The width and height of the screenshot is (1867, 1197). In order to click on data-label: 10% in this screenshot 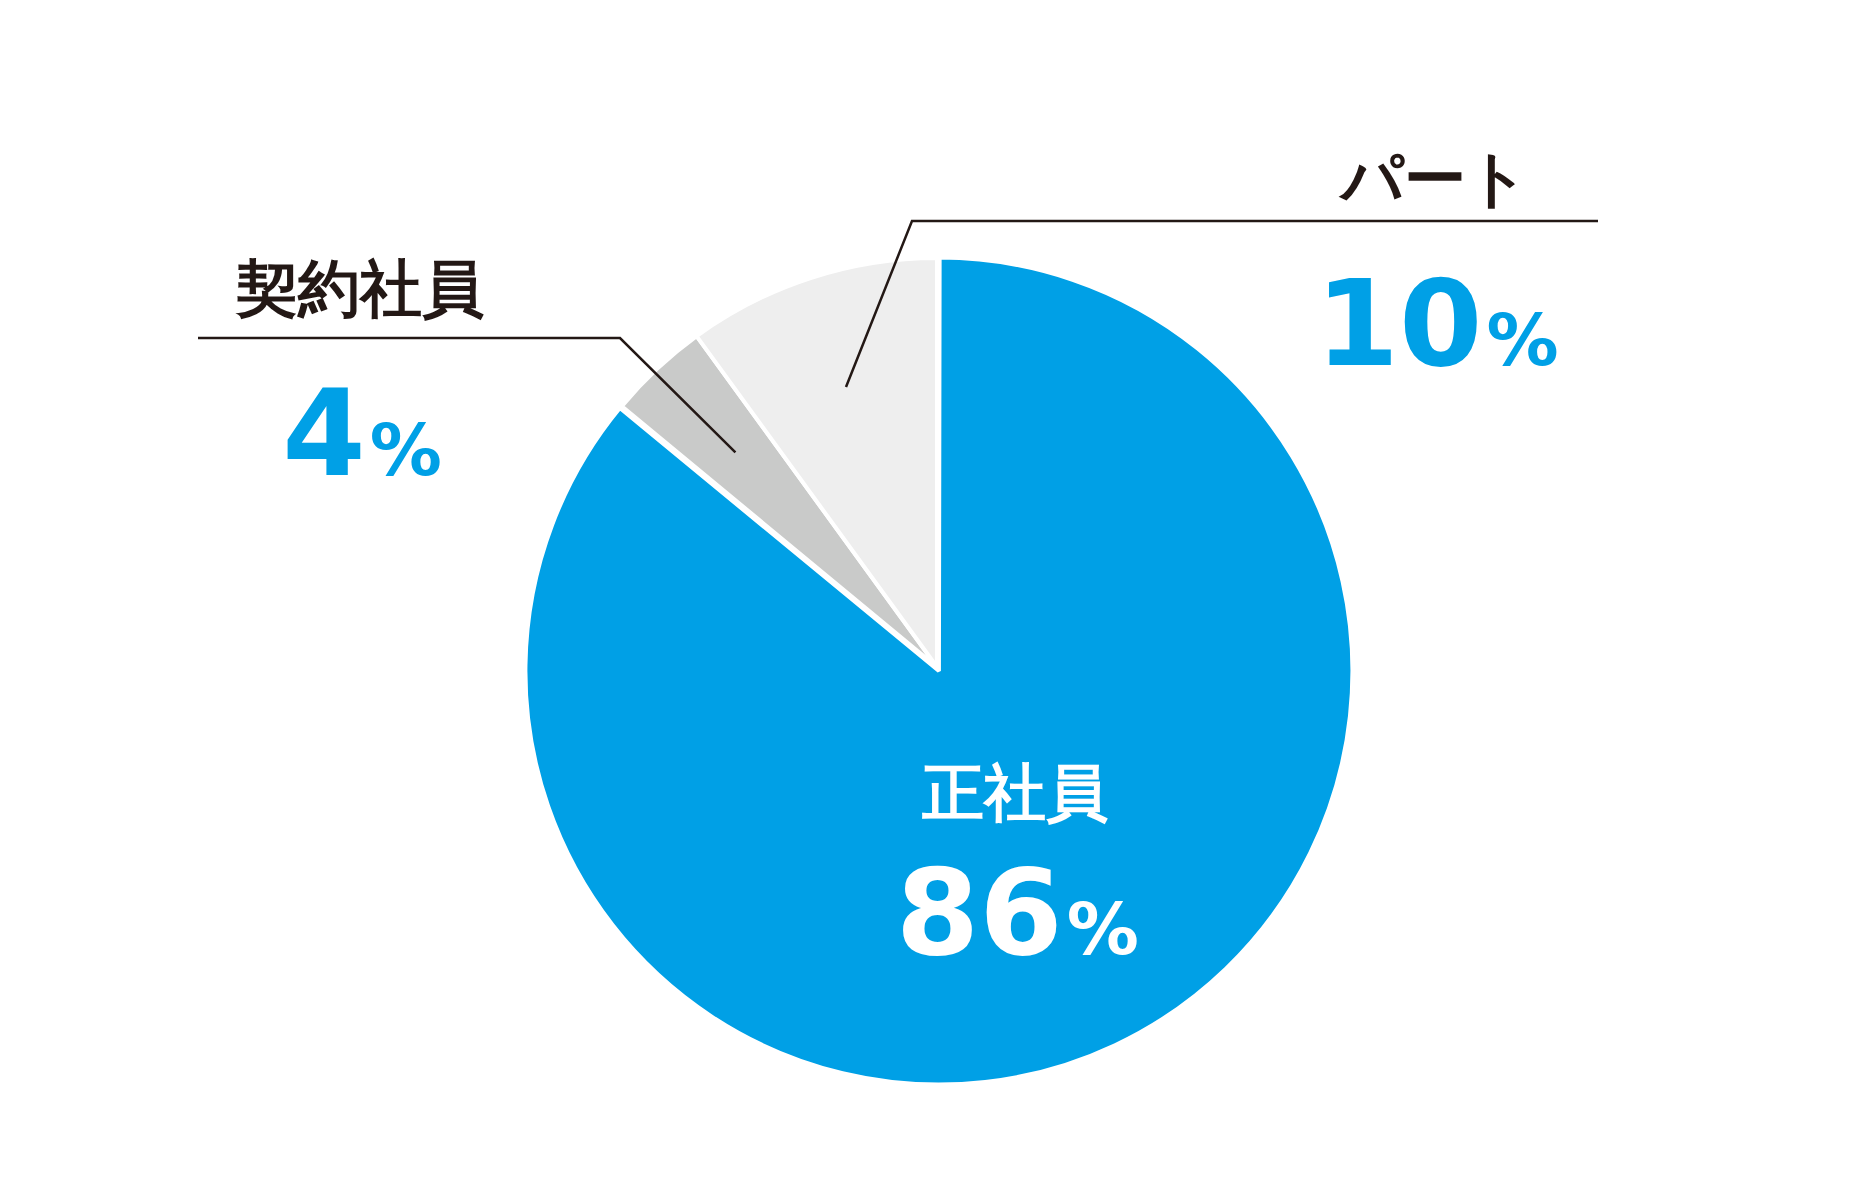, I will do `click(1437, 323)`.